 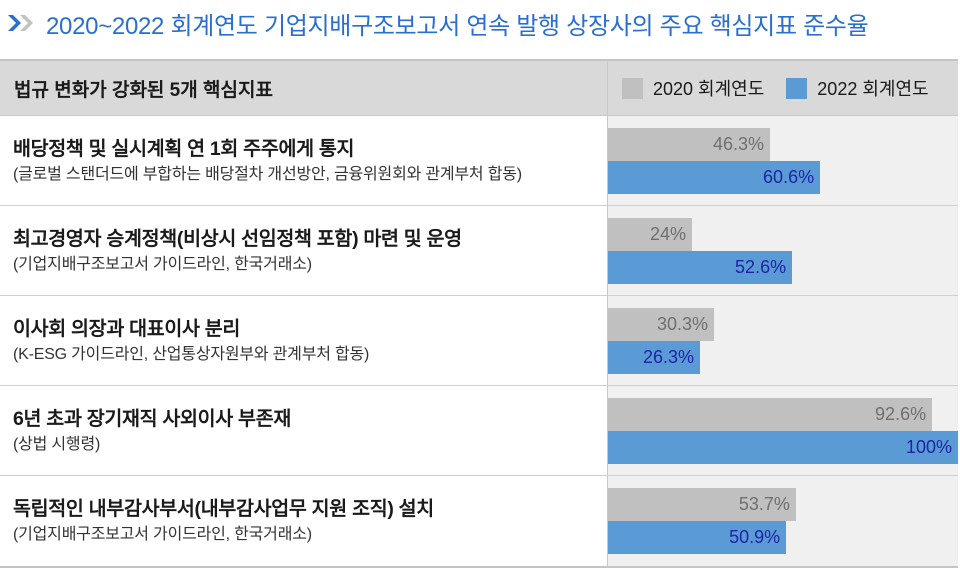 I want to click on bar-2020: 46.3%, so click(x=689, y=144).